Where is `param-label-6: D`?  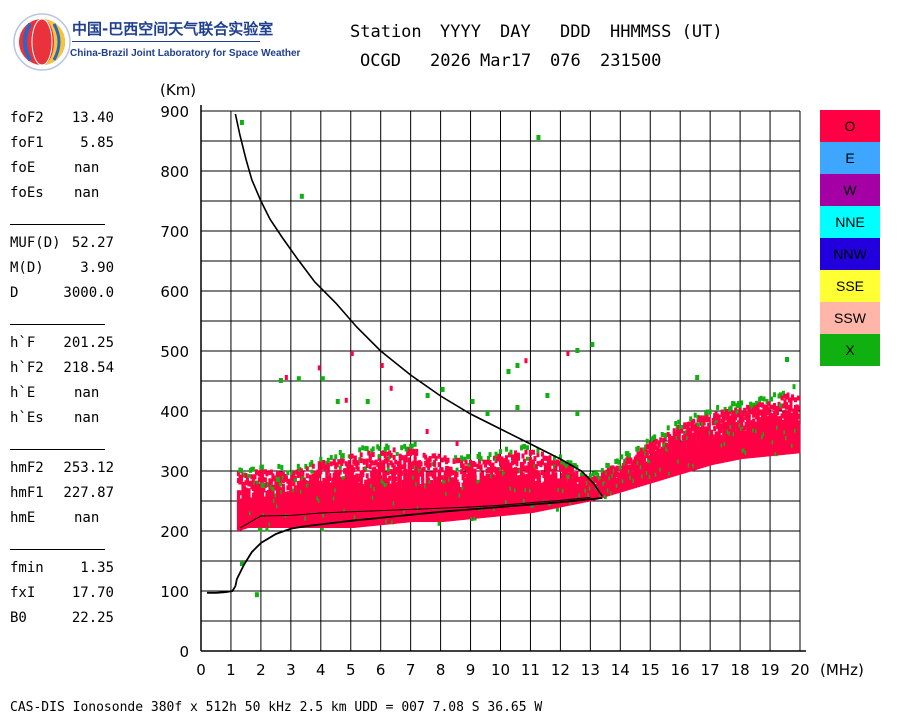 param-label-6: D is located at coordinates (14, 293).